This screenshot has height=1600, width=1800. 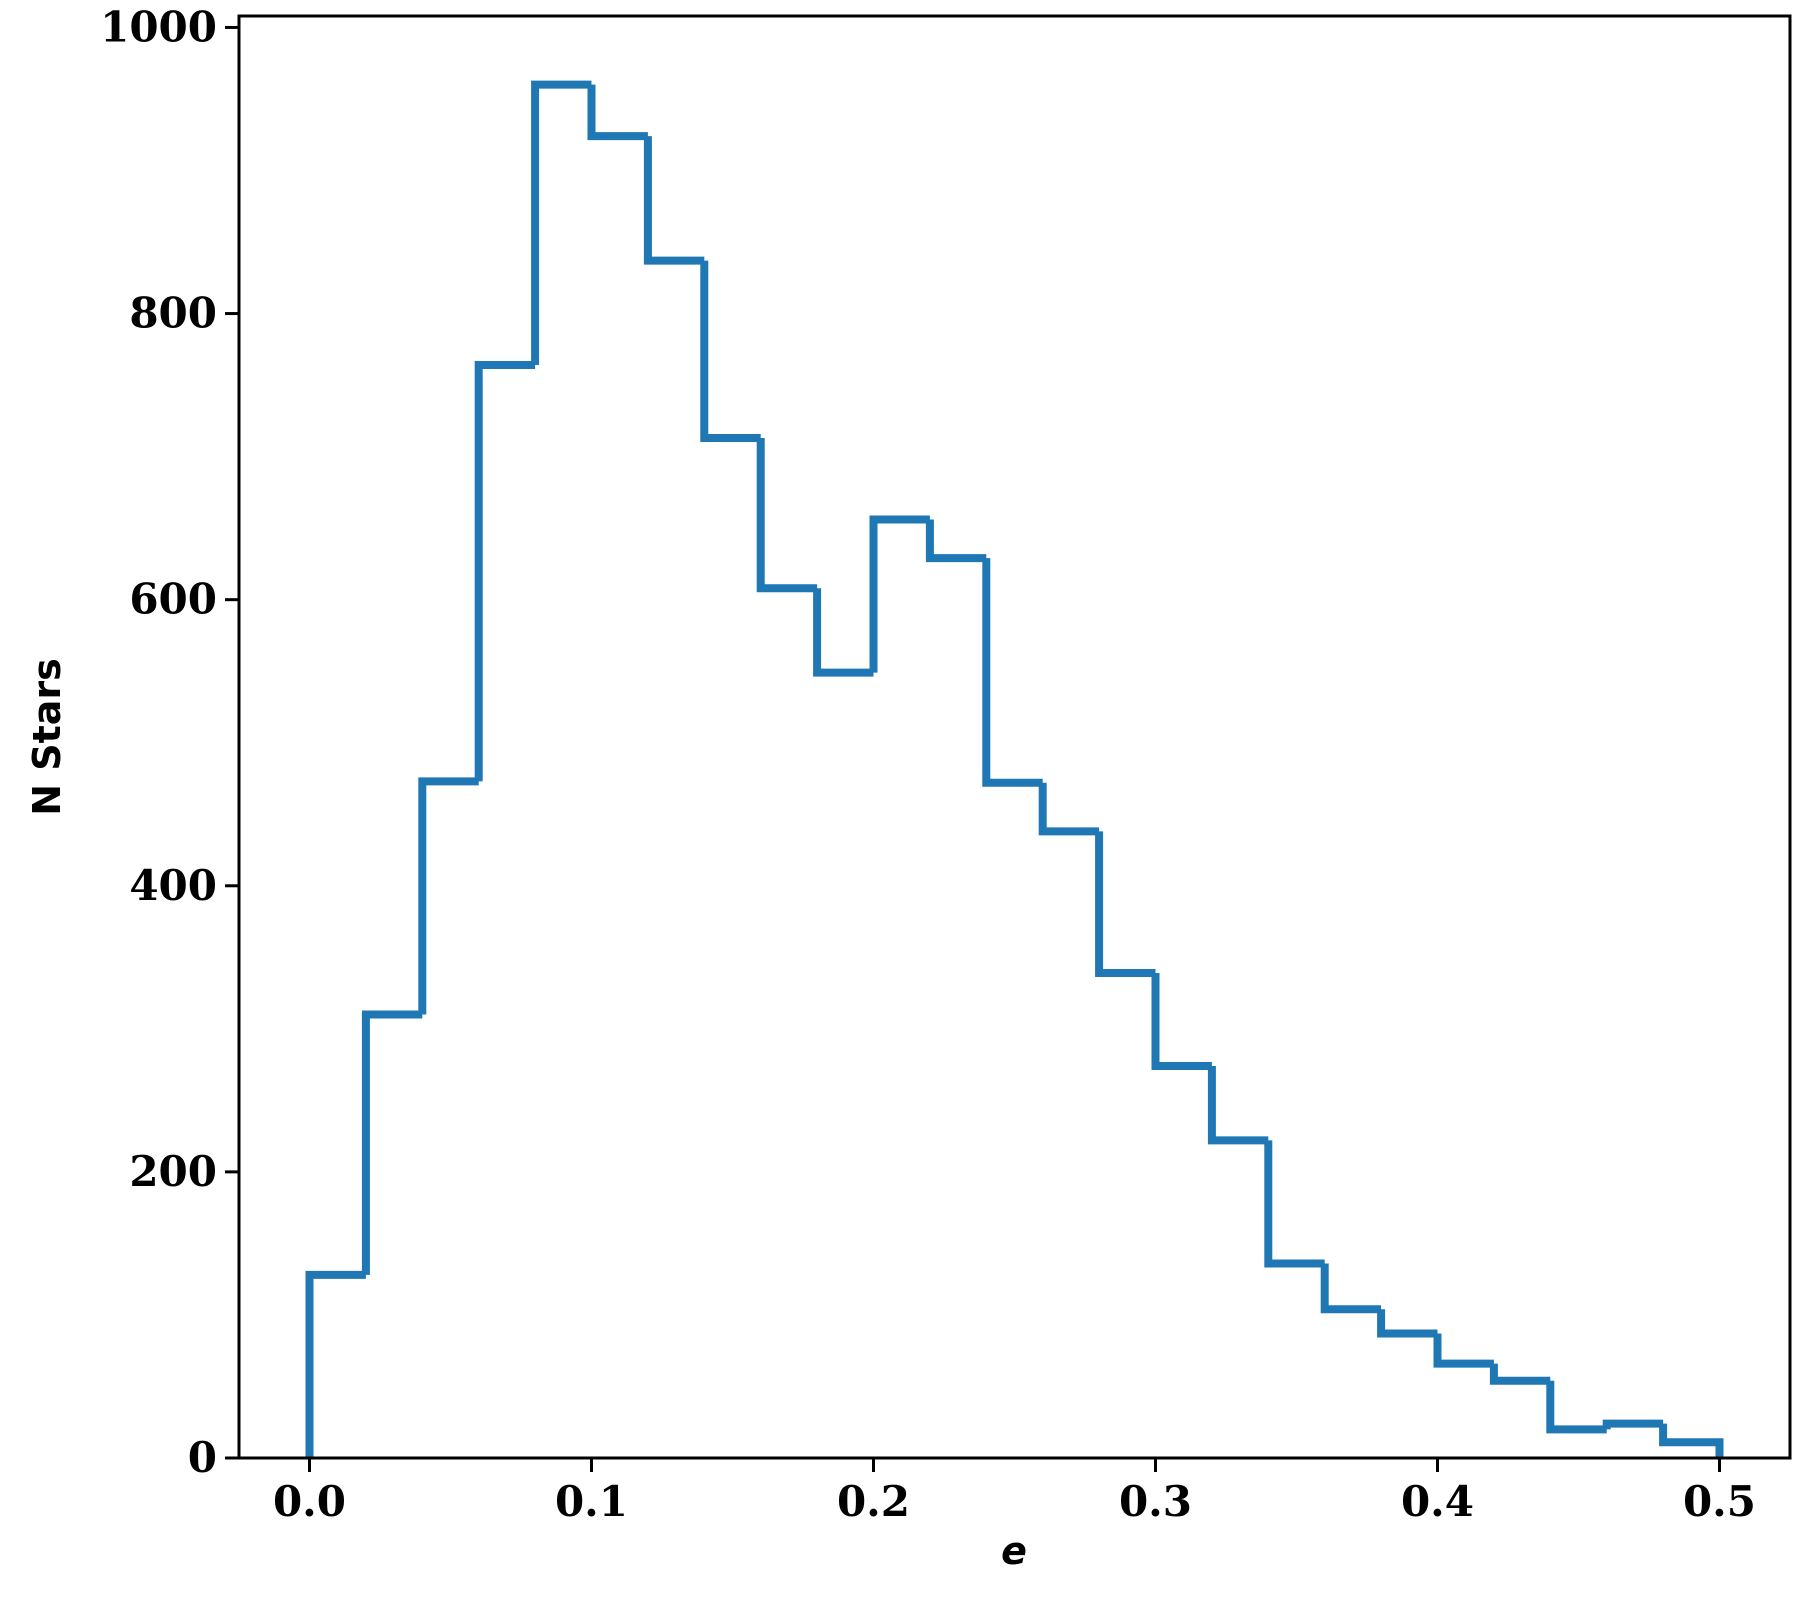 I want to click on y-tick-label: 400, so click(x=173, y=885).